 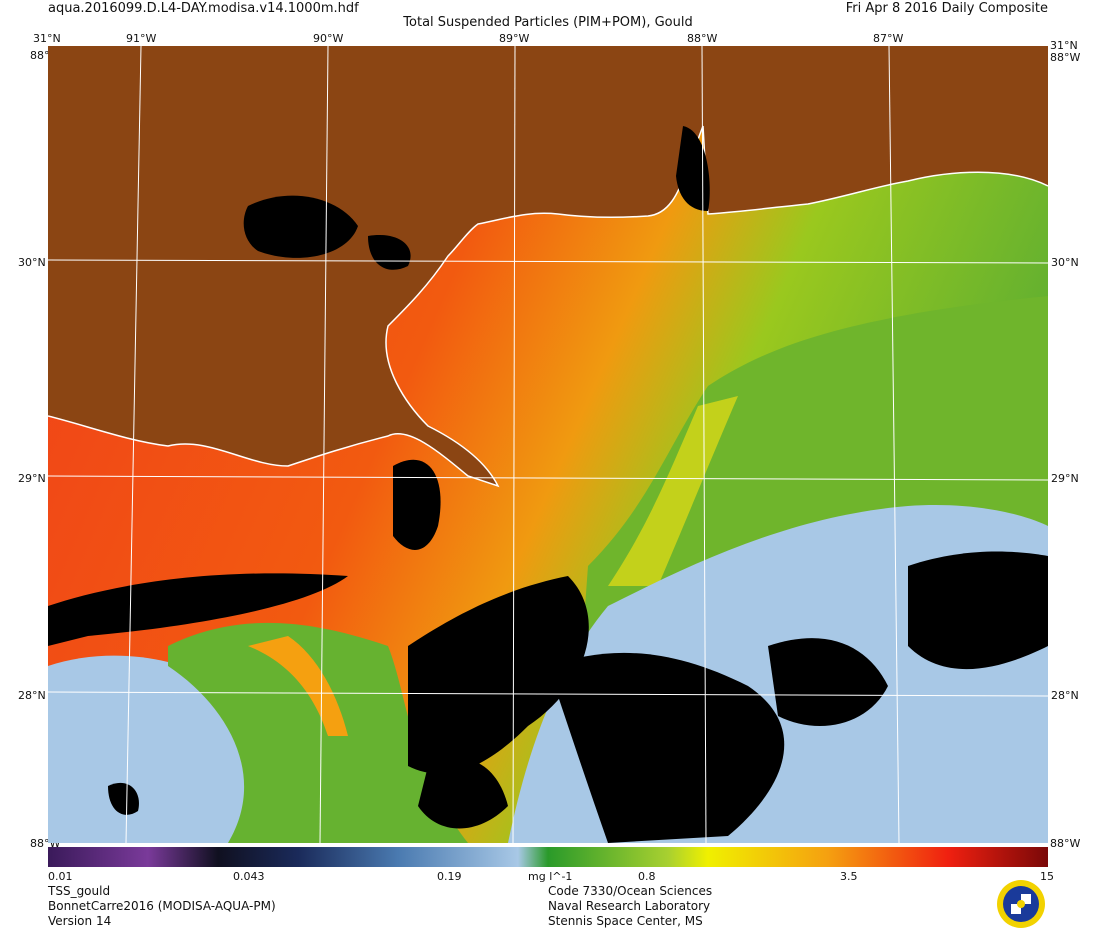 I want to click on mobile-bay, so click(x=693, y=168).